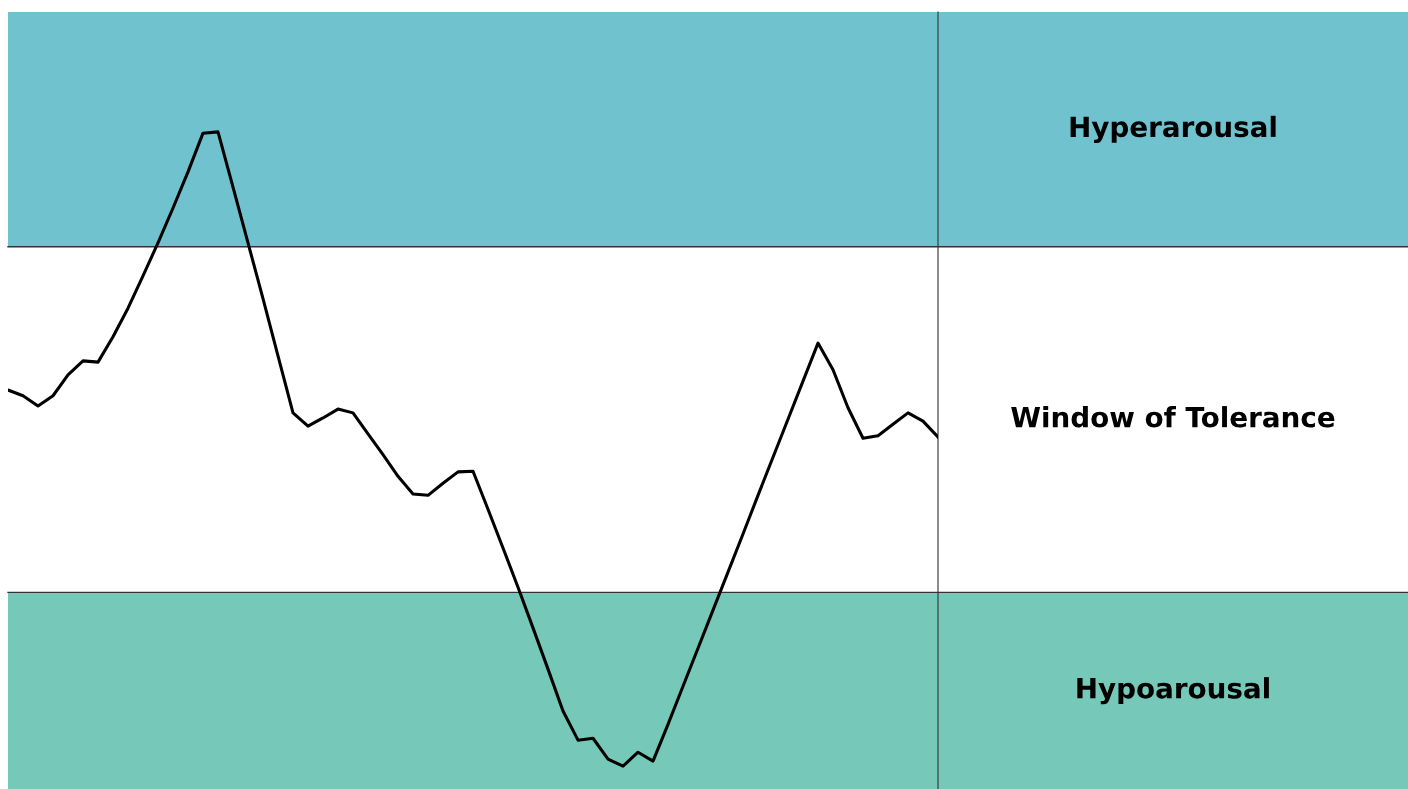 The width and height of the screenshot is (1408, 789). Describe the element at coordinates (1173, 691) in the screenshot. I see `band-label: Hypoarousal` at that location.